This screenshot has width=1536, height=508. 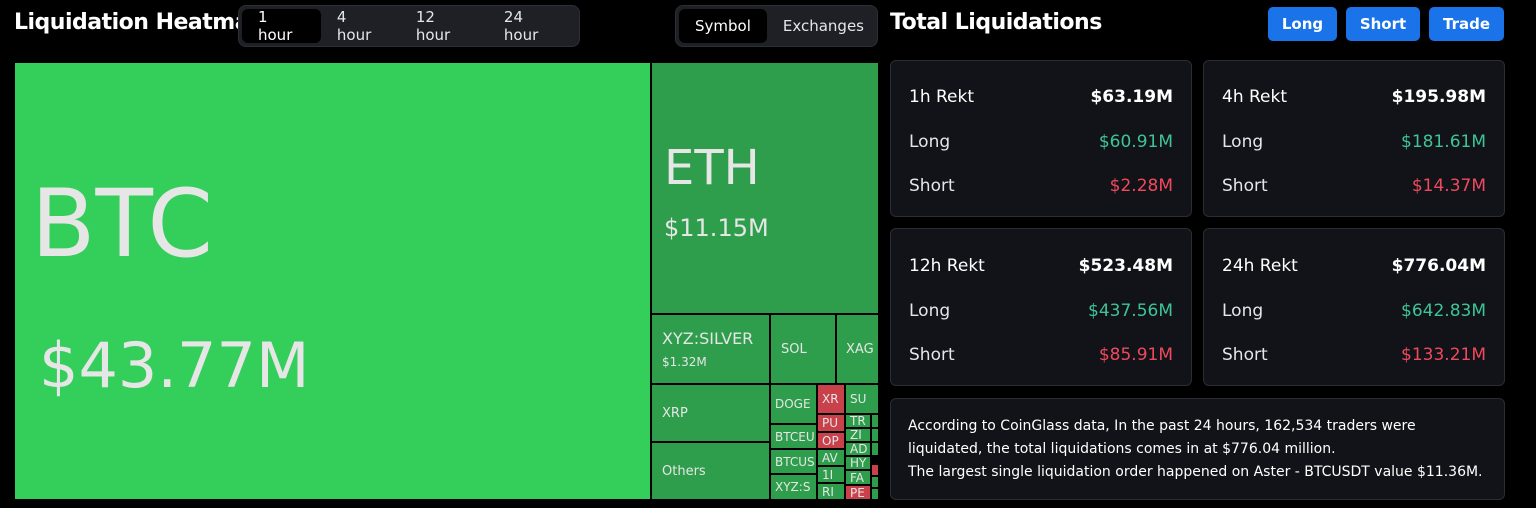 I want to click on ad-label: AD, so click(x=859, y=449).